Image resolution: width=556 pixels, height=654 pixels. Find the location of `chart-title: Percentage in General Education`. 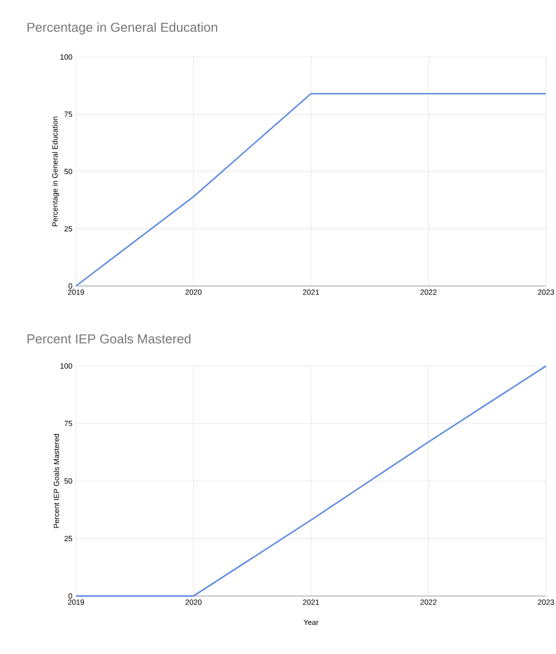

chart-title: Percentage in General Education is located at coordinates (123, 28).